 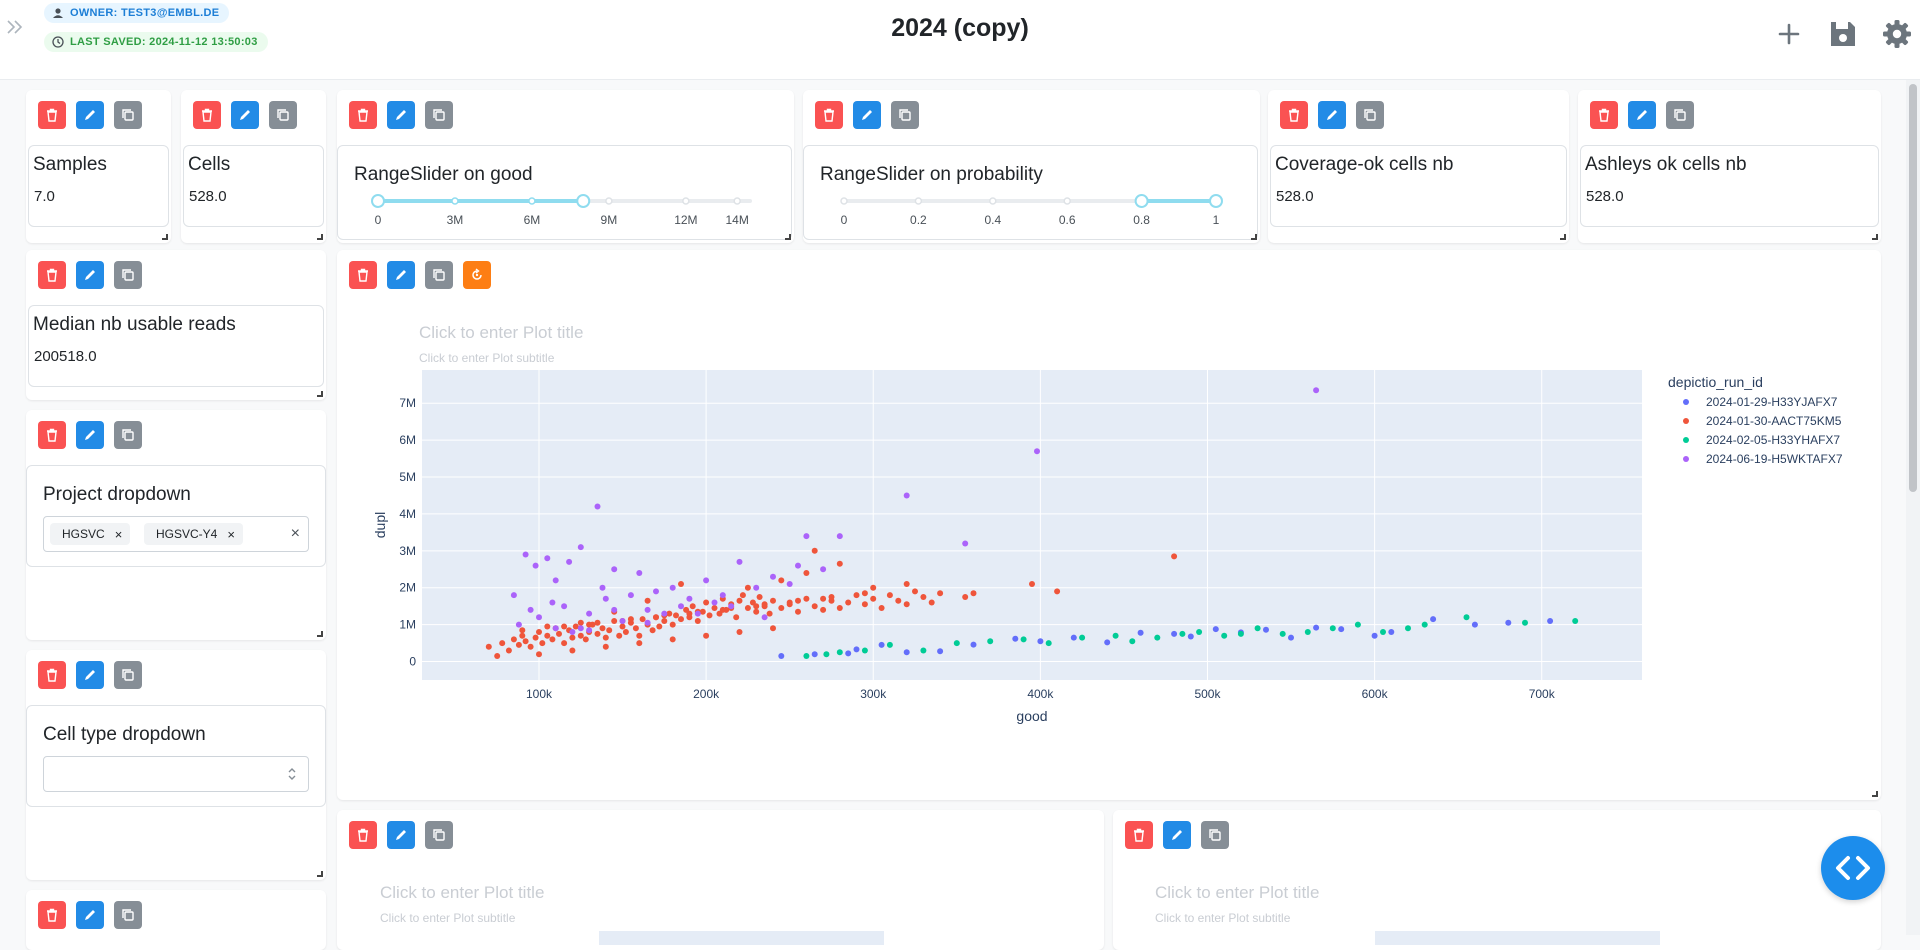 I want to click on slider-handle-min, so click(x=378, y=201).